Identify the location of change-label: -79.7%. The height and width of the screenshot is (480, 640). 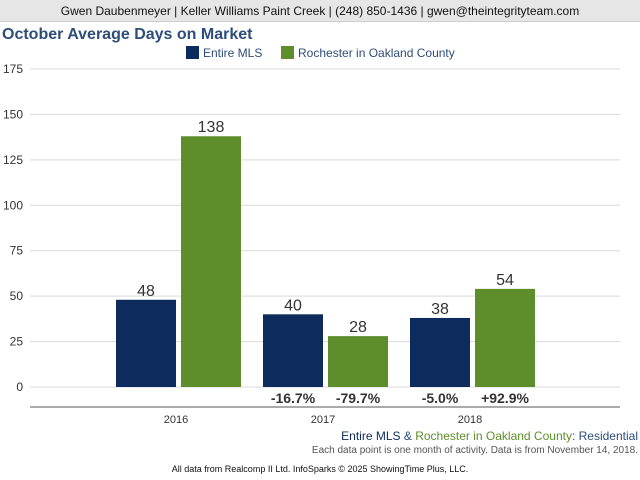
(358, 398).